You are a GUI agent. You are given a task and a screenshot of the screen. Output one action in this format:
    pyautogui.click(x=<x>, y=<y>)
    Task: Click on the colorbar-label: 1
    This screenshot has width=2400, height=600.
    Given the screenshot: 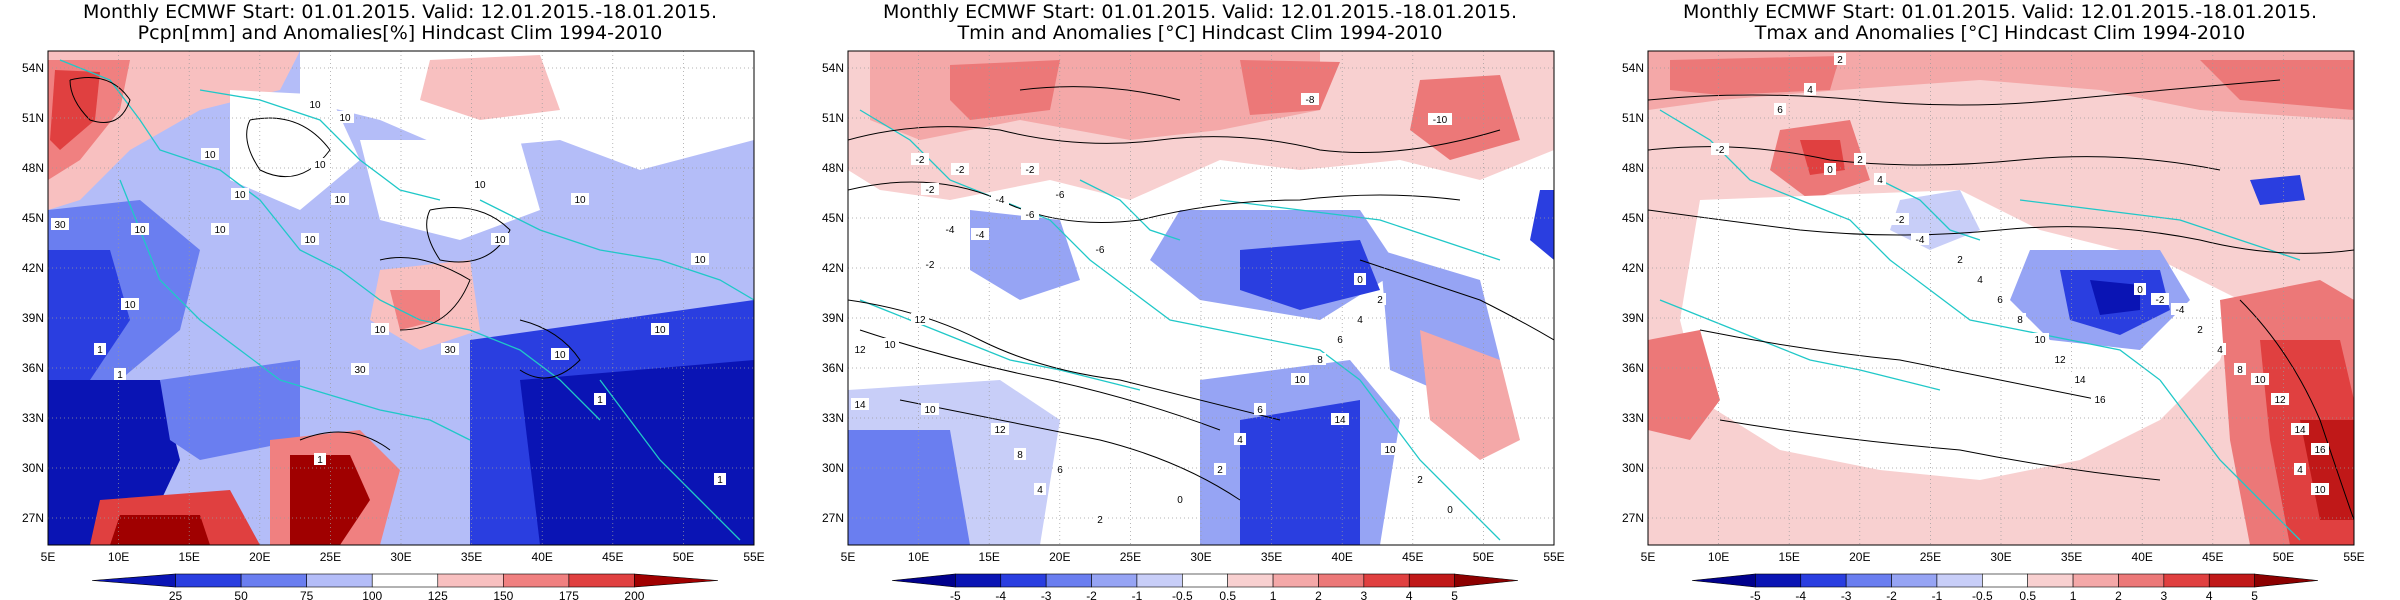 What is the action you would take?
    pyautogui.click(x=1273, y=594)
    